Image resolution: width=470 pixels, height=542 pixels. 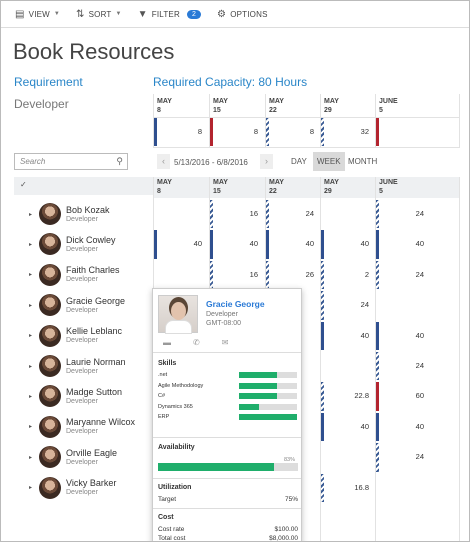 I want to click on tab-day: DAY, so click(x=299, y=161).